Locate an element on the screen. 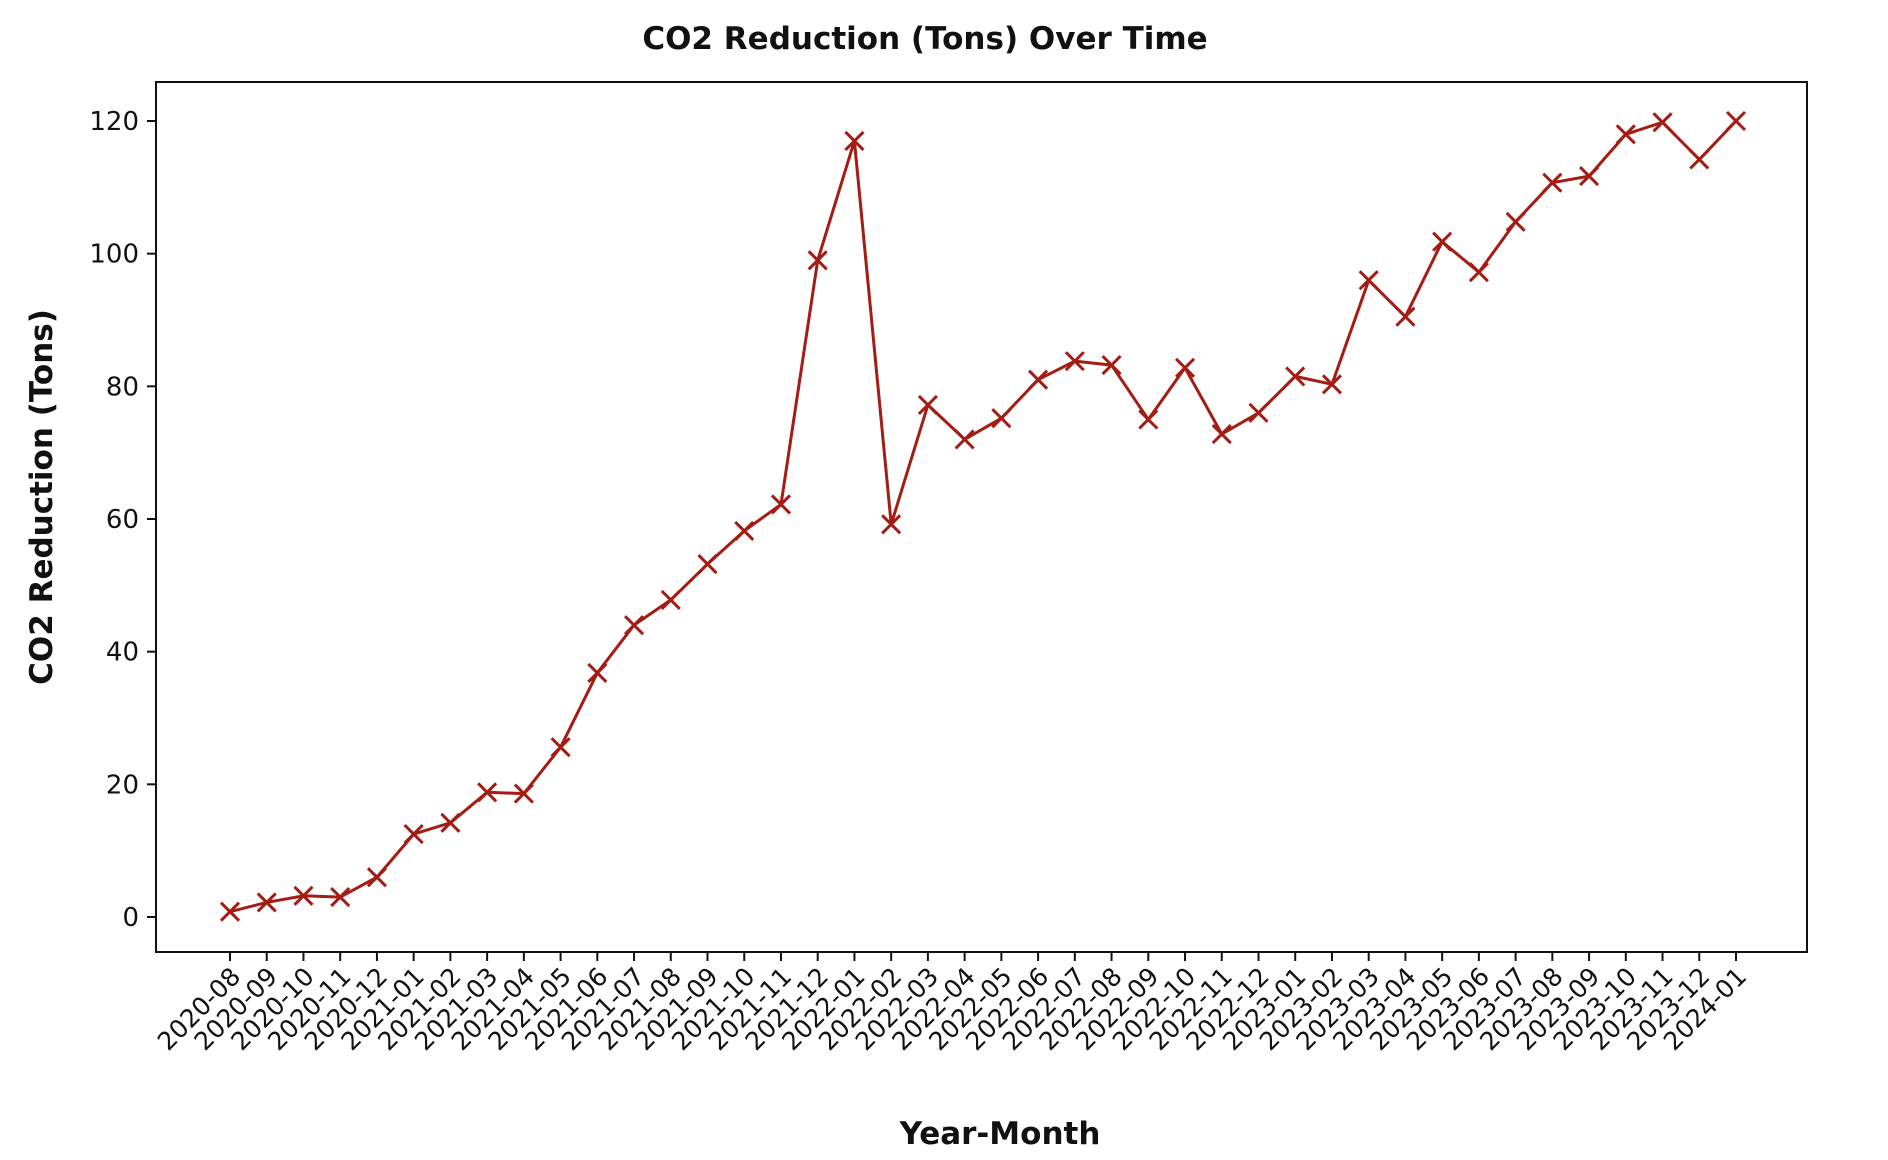  y-tick-label: 120 is located at coordinates (114, 122).